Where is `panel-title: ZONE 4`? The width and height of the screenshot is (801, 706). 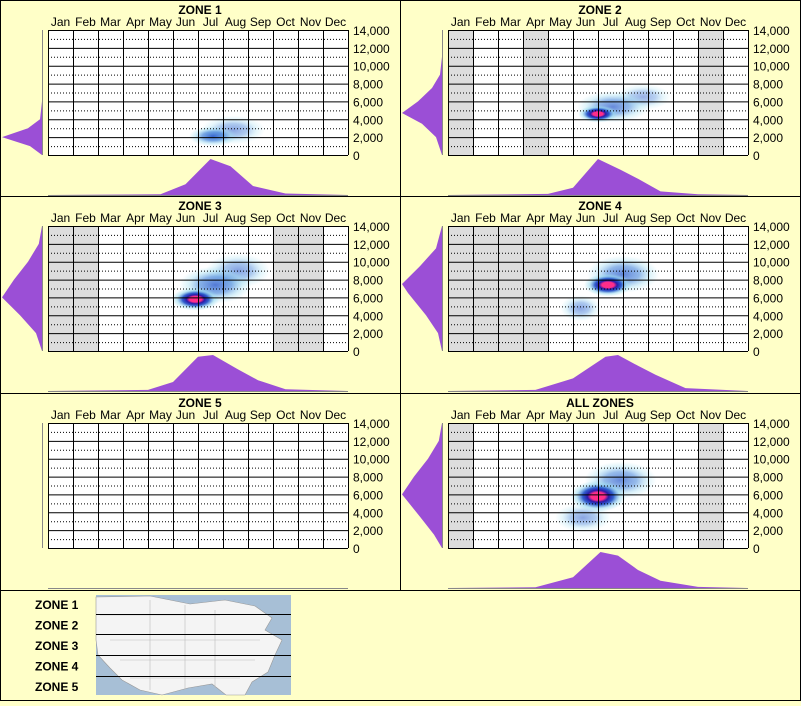
panel-title: ZONE 4 is located at coordinates (600, 206).